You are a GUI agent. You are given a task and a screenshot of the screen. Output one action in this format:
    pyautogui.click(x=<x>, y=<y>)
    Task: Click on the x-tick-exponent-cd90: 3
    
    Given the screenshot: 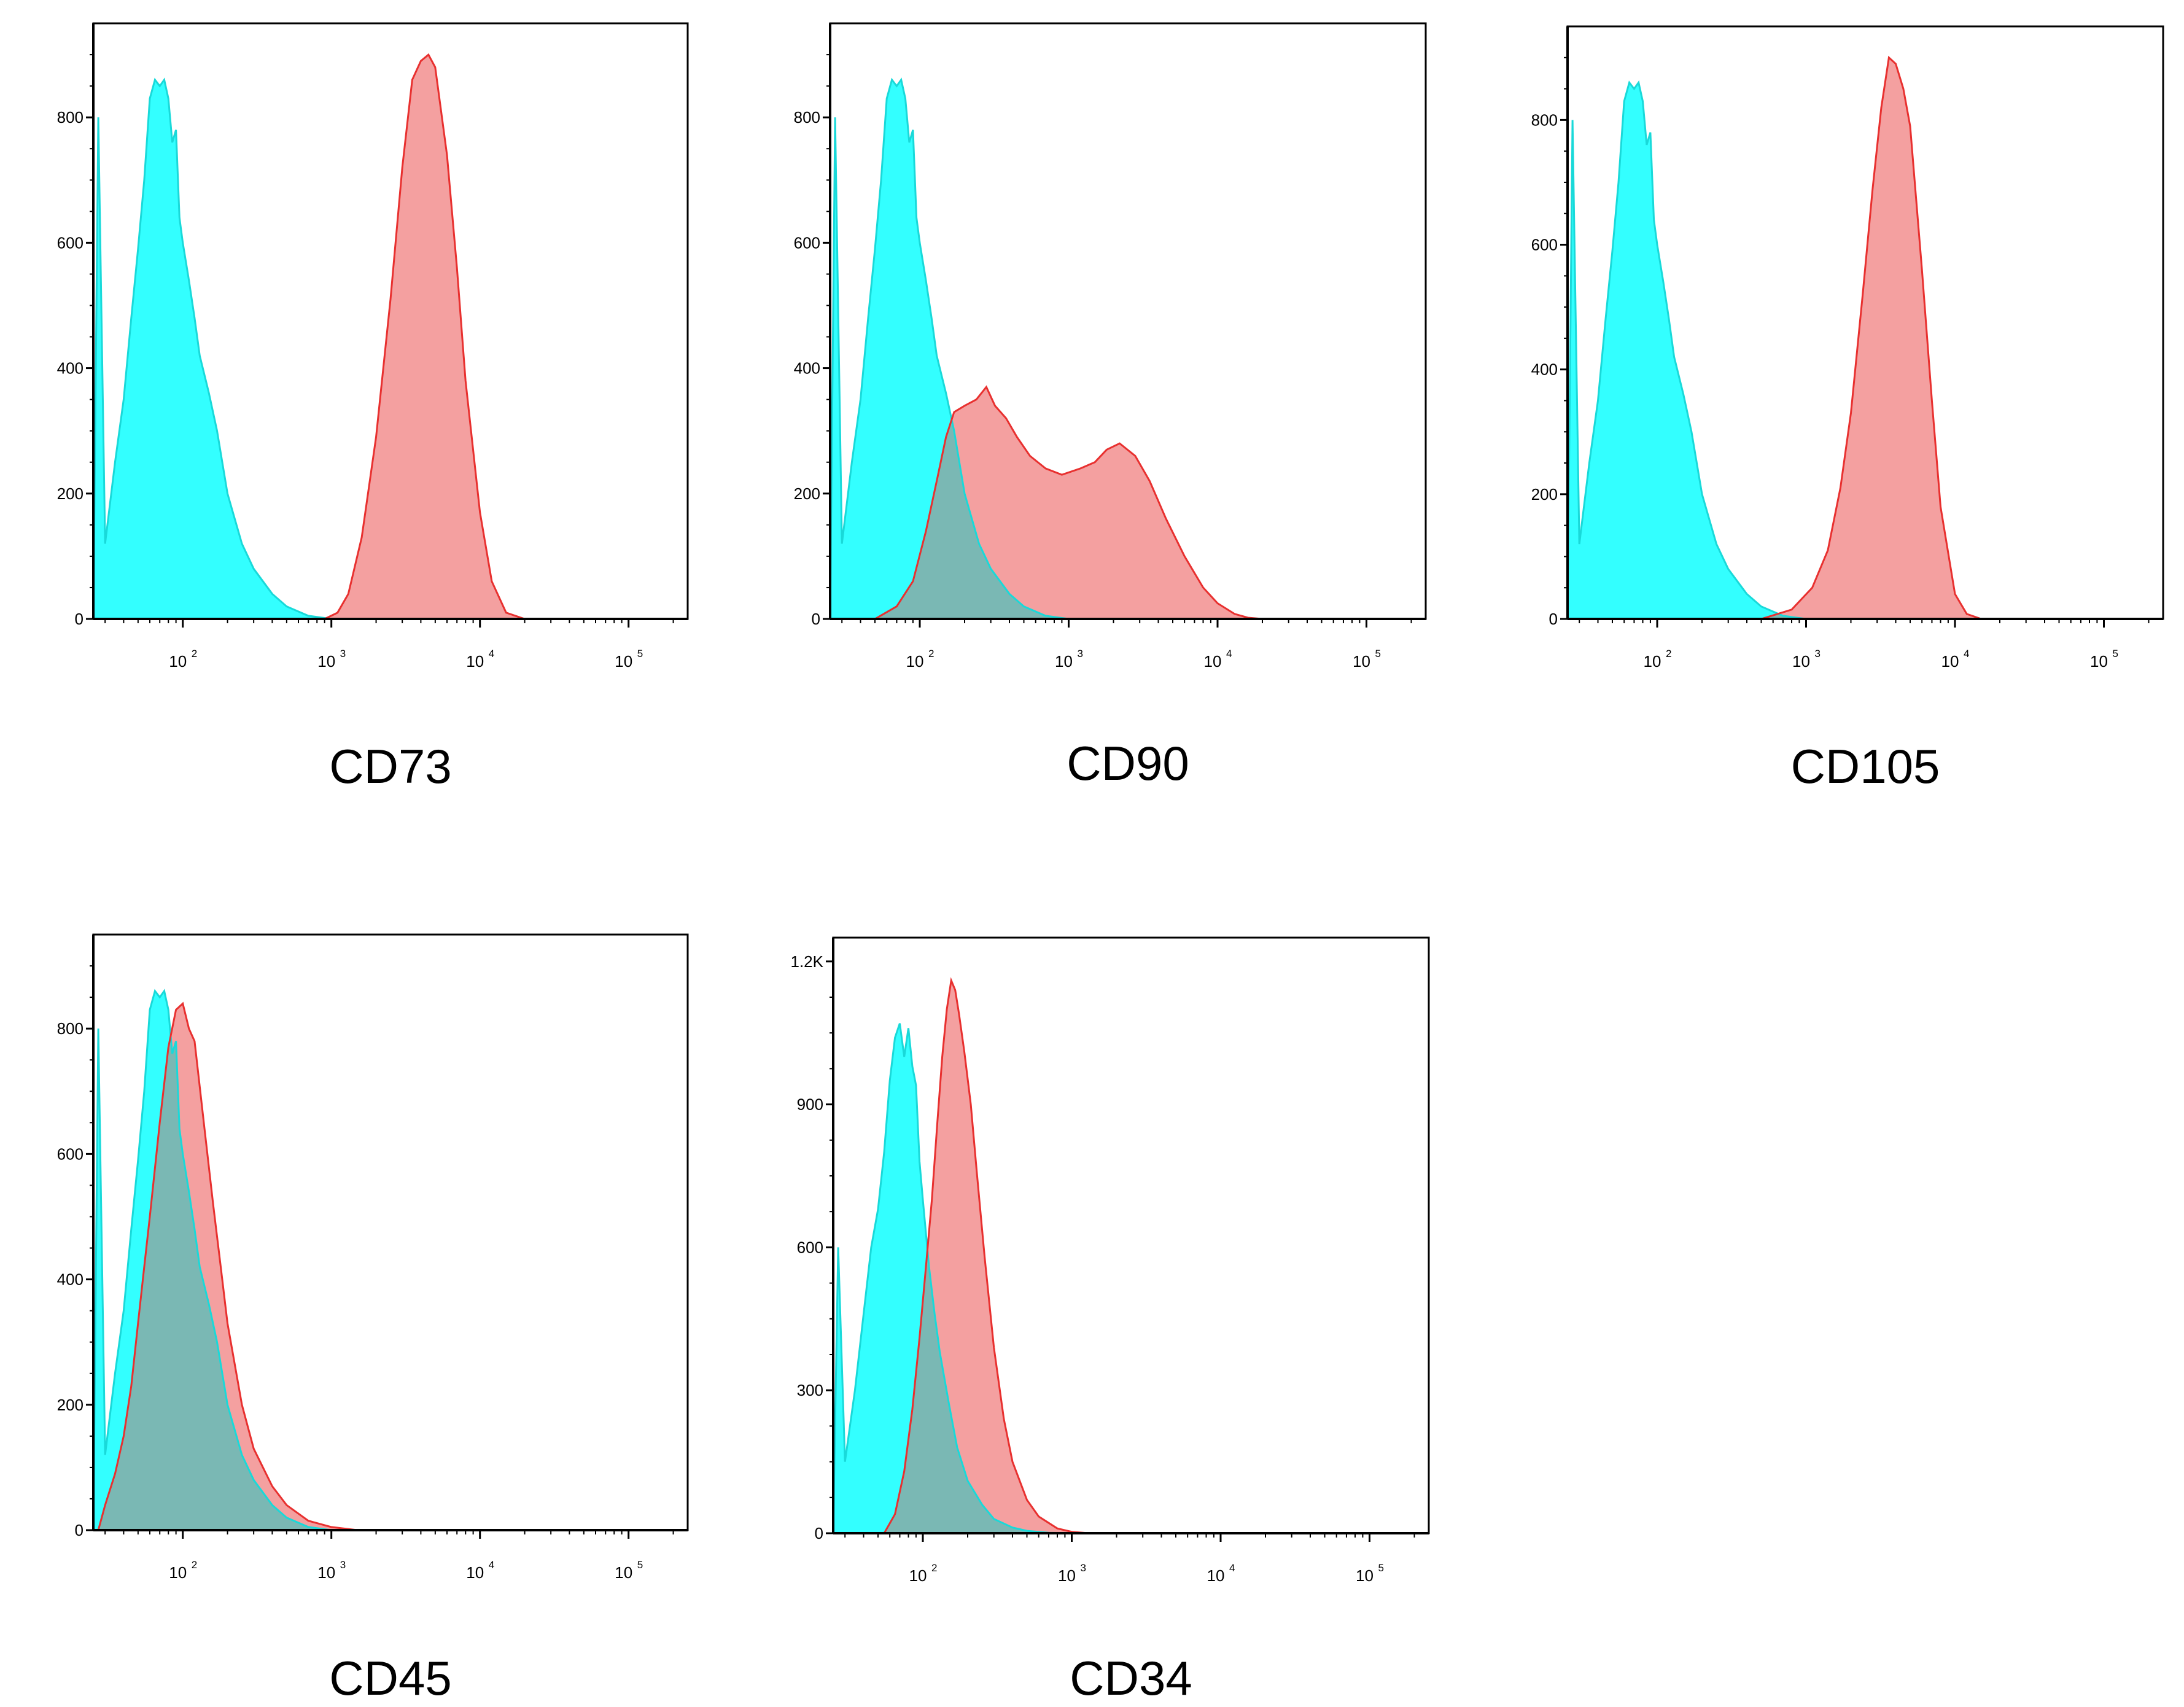 What is the action you would take?
    pyautogui.click(x=1079, y=653)
    